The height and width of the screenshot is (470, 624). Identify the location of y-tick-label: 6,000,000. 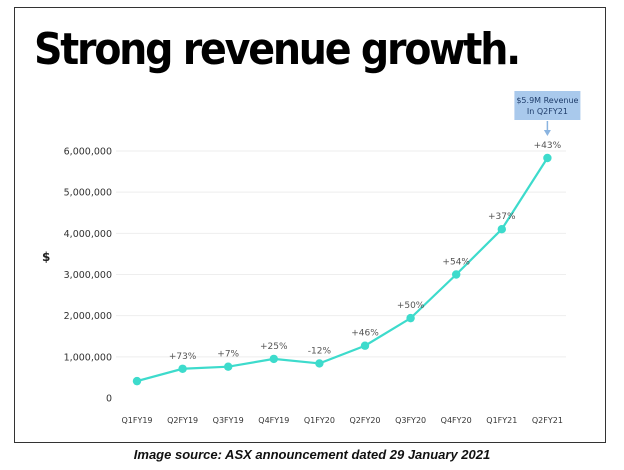
(88, 152).